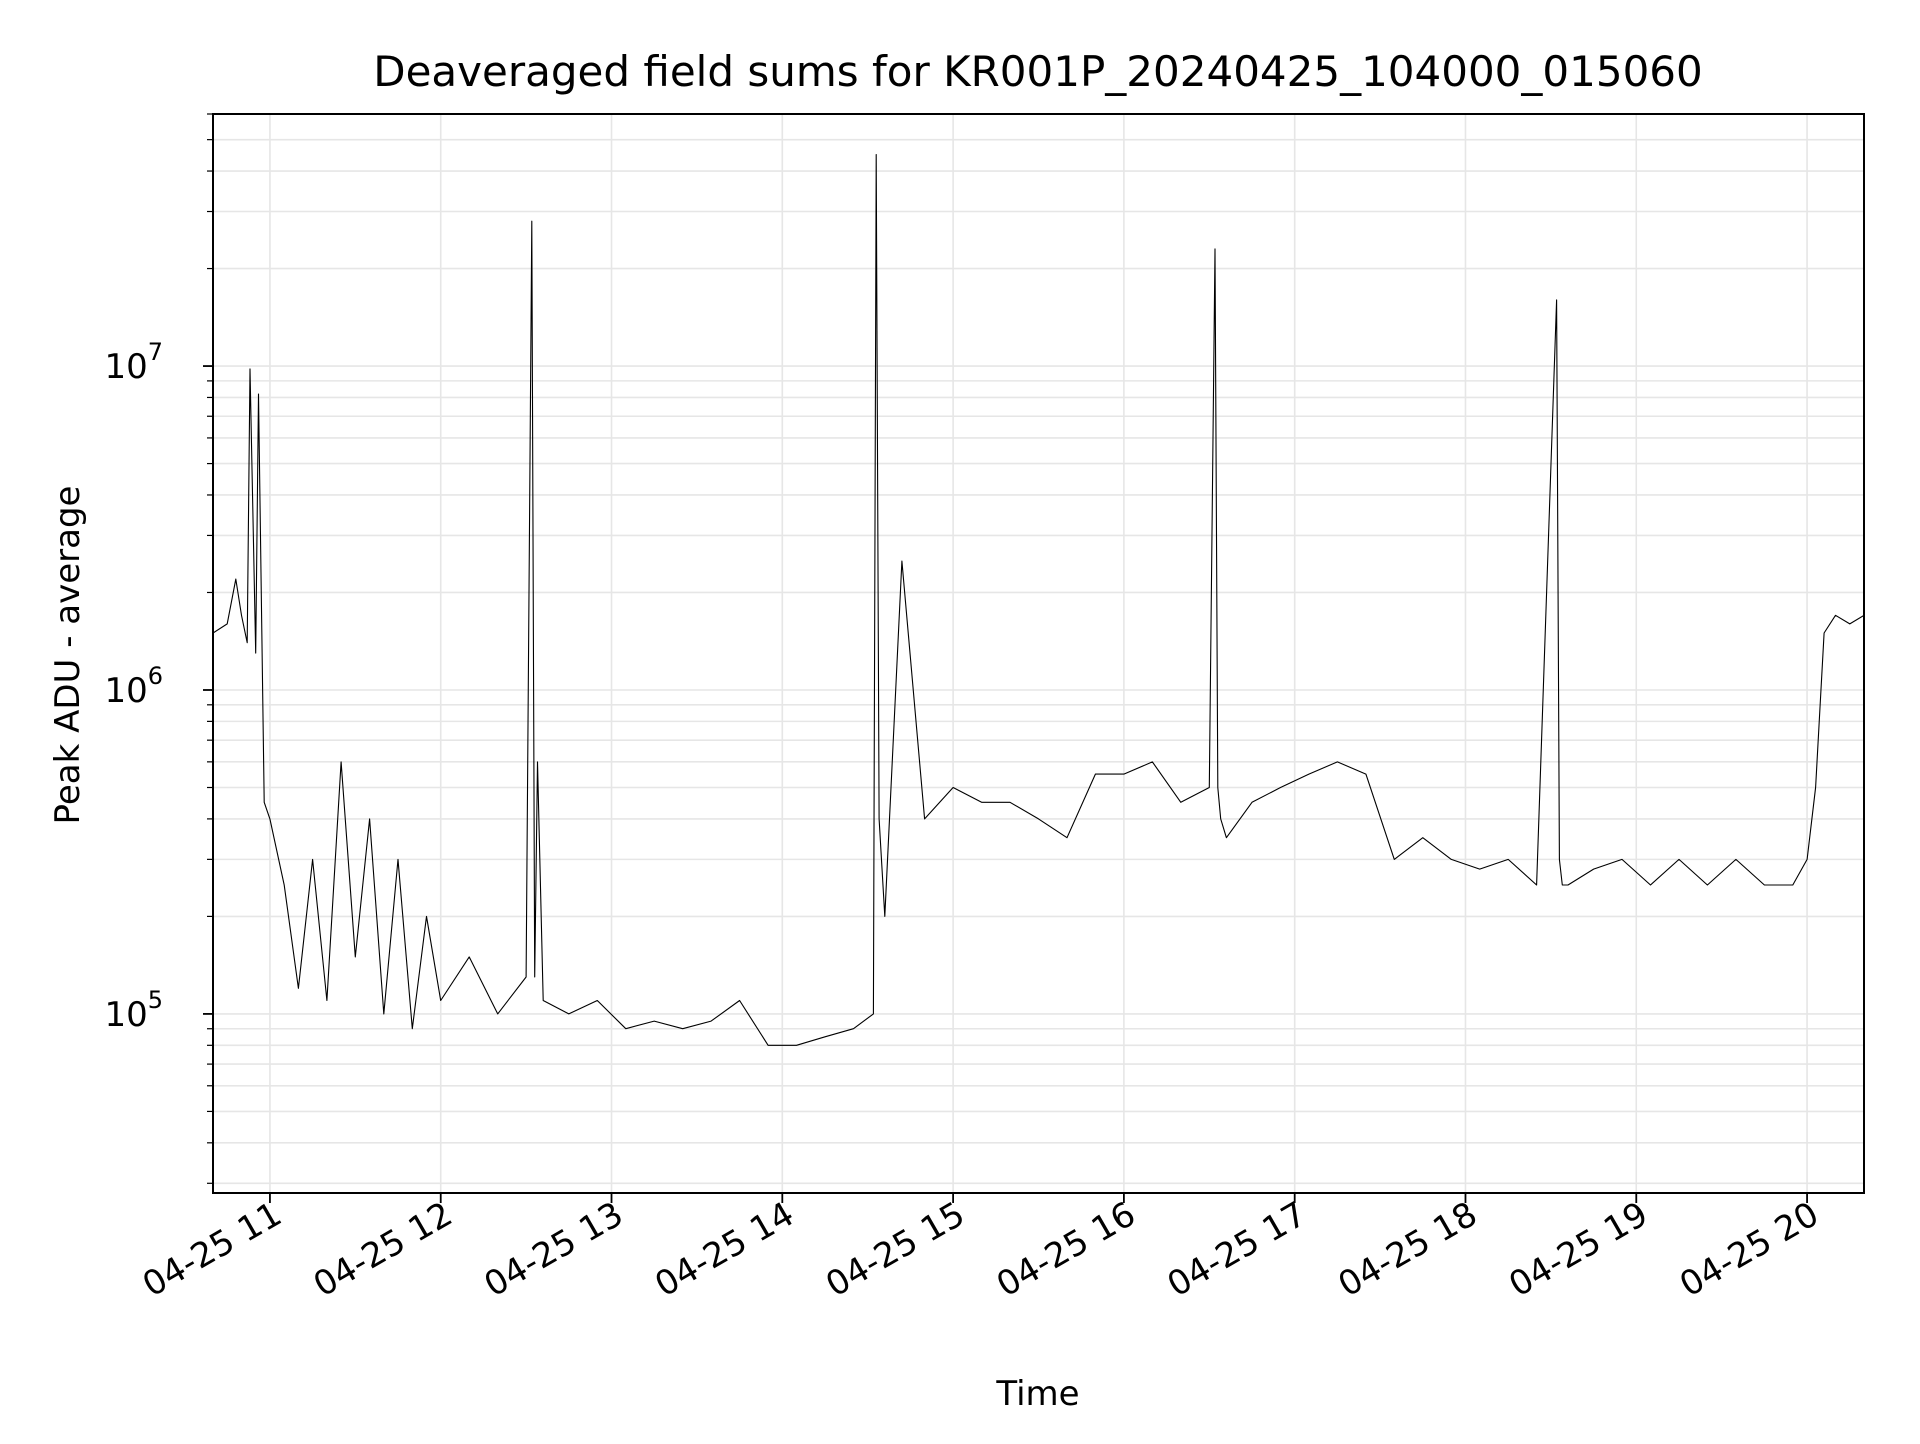 This screenshot has height=1444, width=1920. I want to click on y-axis-label: Peak ADU - average, so click(68, 655).